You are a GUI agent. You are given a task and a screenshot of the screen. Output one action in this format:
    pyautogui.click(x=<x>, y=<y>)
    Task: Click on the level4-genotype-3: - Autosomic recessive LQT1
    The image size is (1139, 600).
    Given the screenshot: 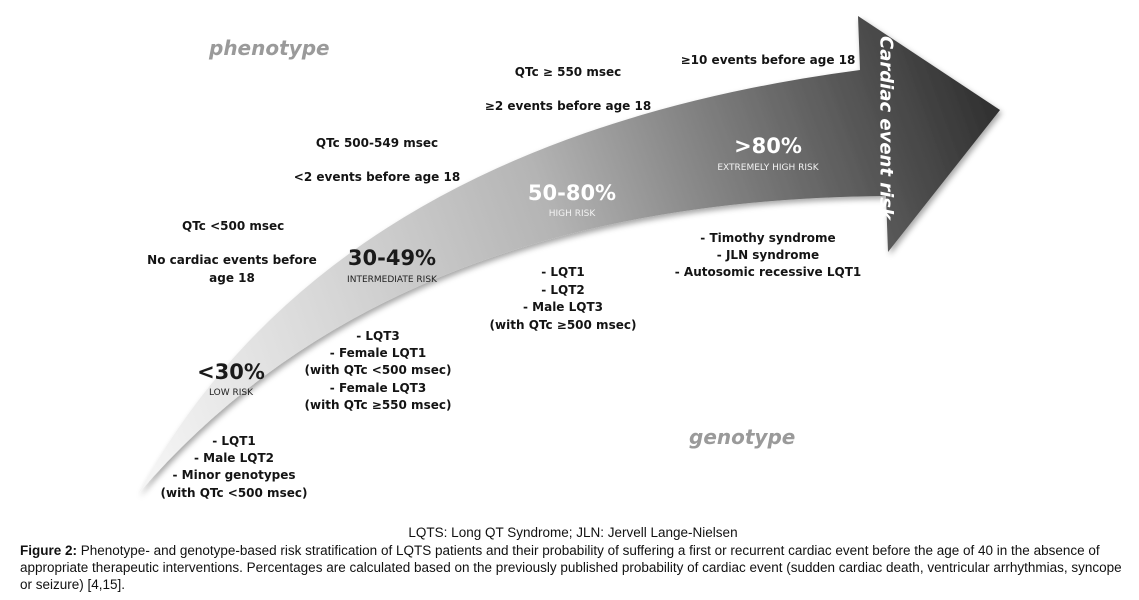 What is the action you would take?
    pyautogui.click(x=768, y=272)
    